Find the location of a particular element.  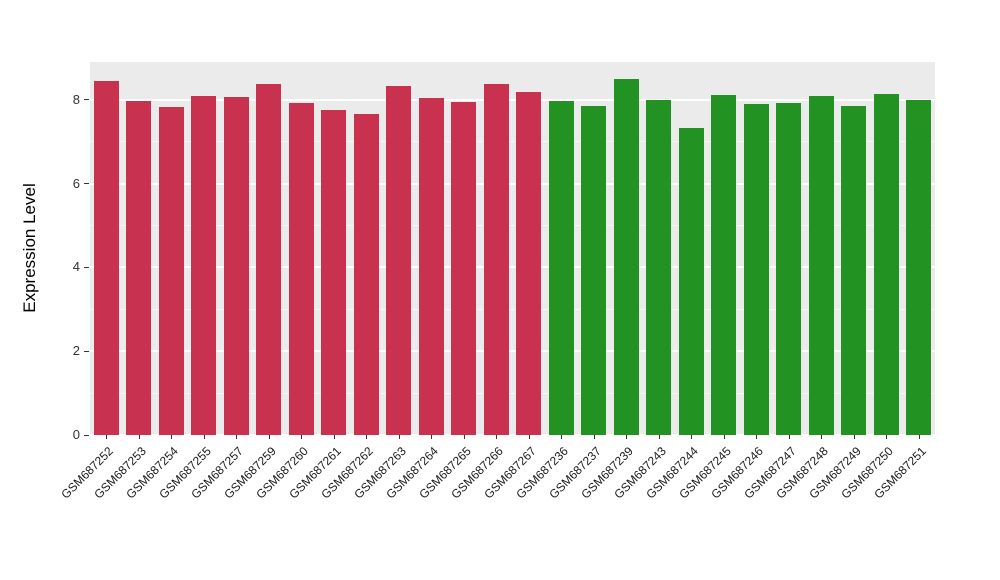

bar-GSM687255 is located at coordinates (204, 265).